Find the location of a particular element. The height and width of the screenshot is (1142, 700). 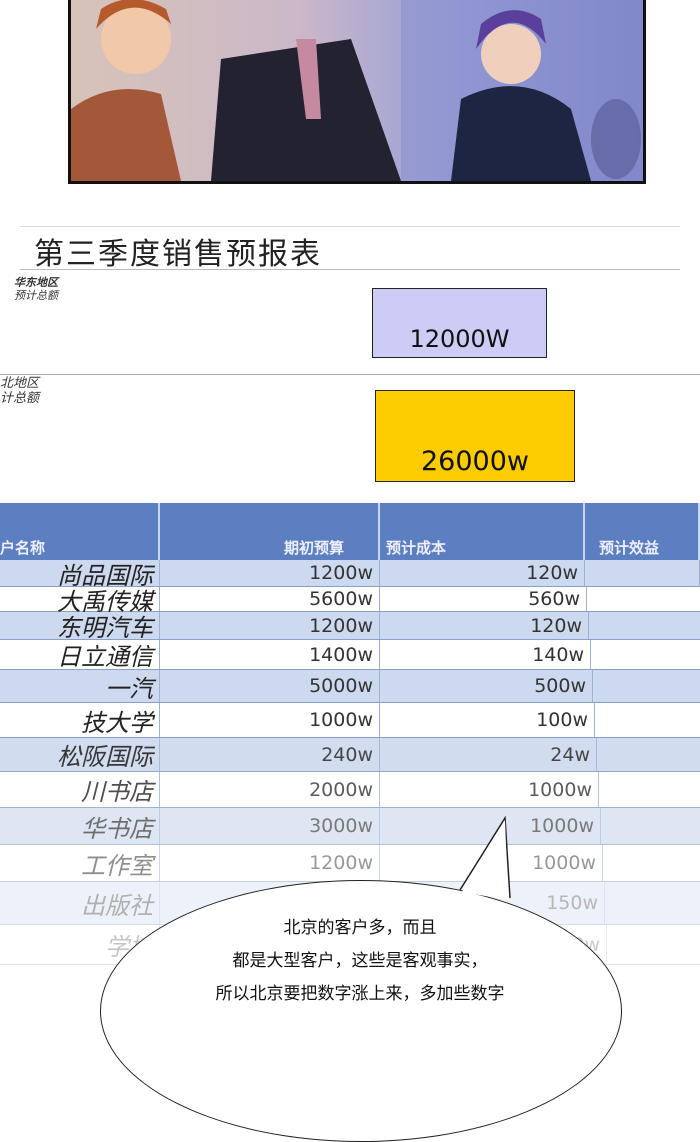

client-name-cell: 工作室 is located at coordinates (80, 863).